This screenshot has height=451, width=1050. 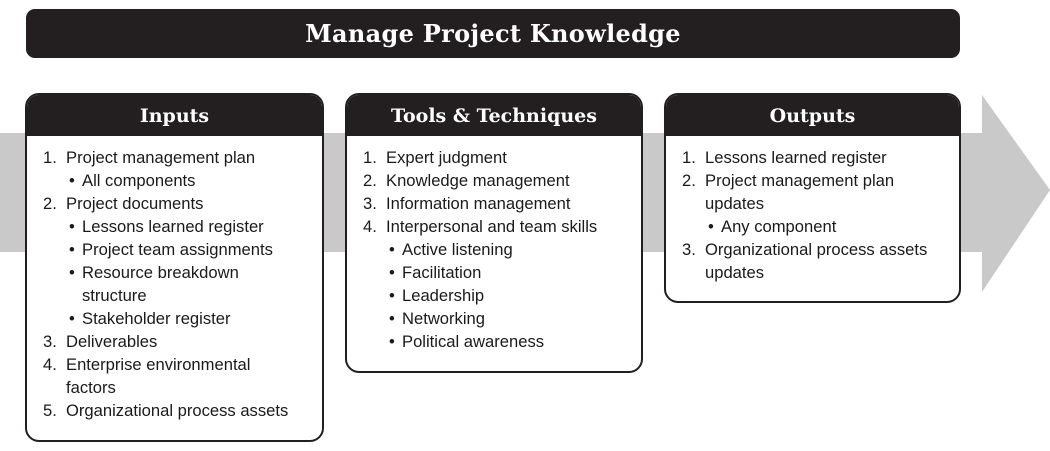 I want to click on item-text: Information management, so click(x=478, y=203).